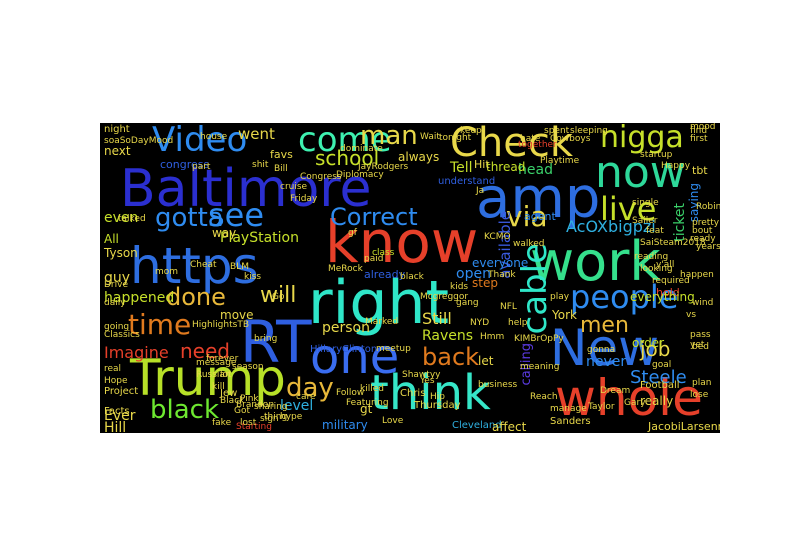  Describe the element at coordinates (291, 417) in the screenshot. I see `word-162: hype` at that location.